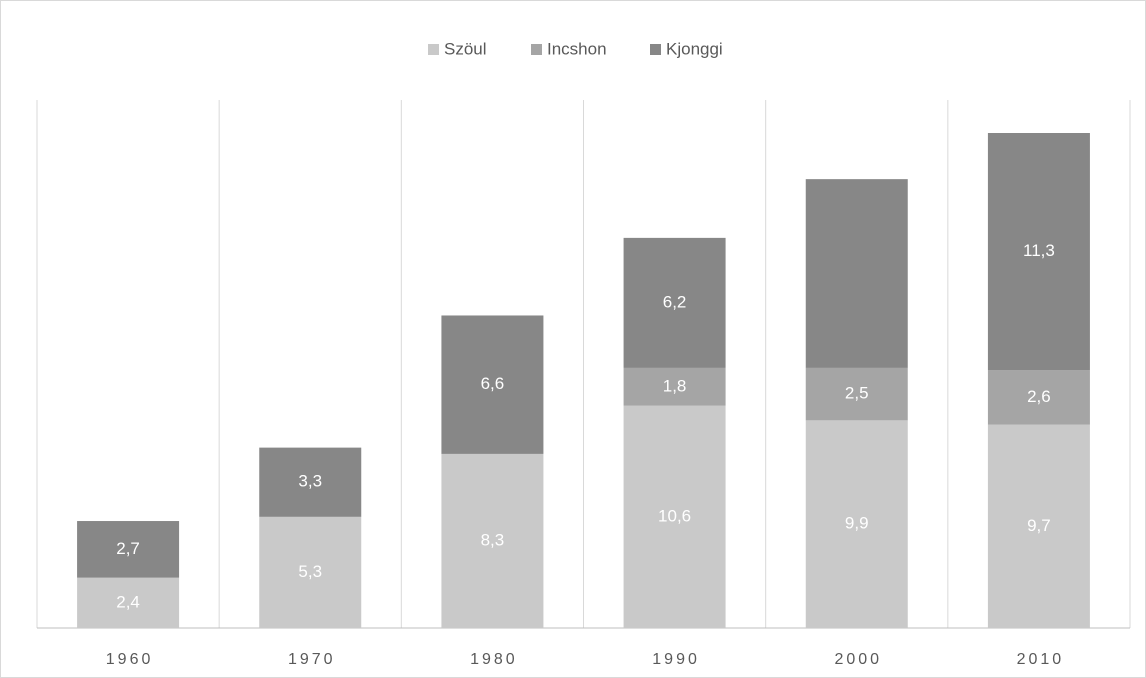 The width and height of the screenshot is (1146, 678). I want to click on x-tick-label: 2010, so click(1041, 659).